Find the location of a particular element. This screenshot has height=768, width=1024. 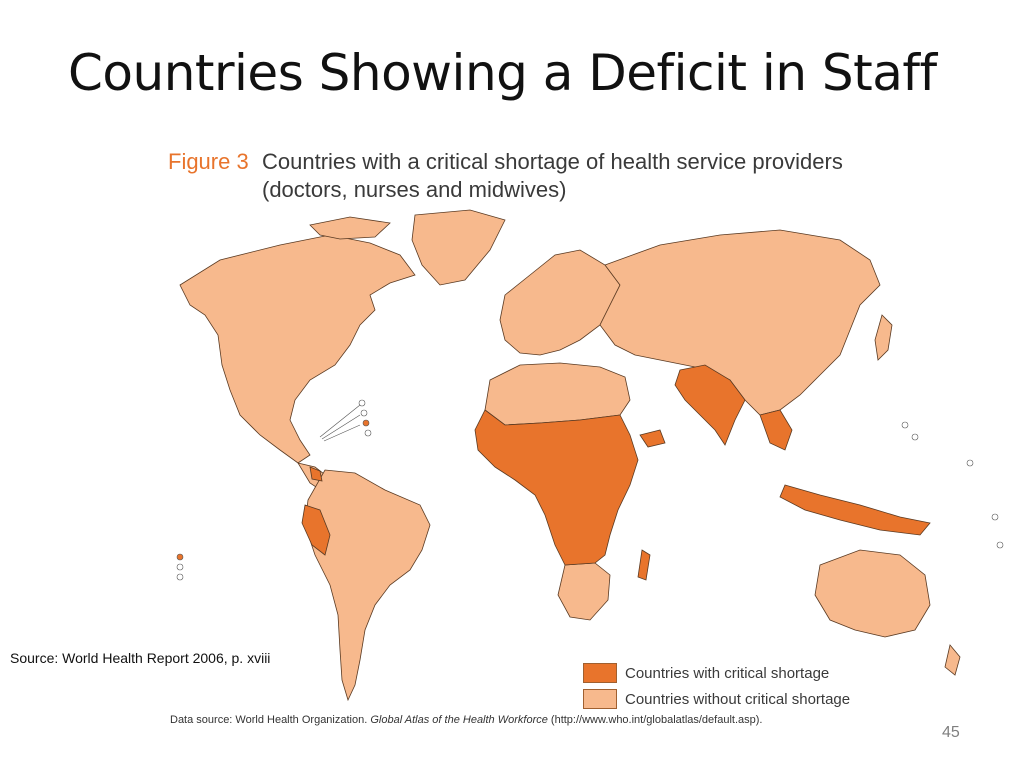

central-america-critical is located at coordinates (316, 474).